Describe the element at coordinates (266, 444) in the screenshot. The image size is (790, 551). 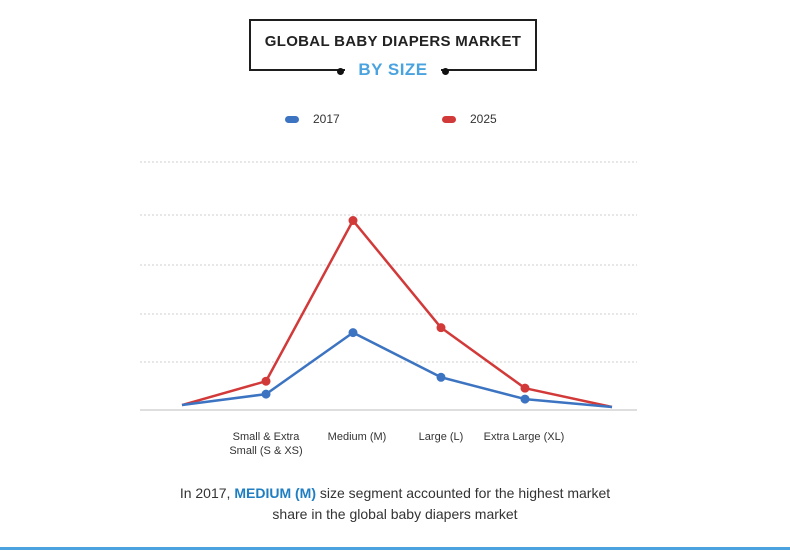
I see `x-tick-label: Small & Extra Small (S & XS)` at that location.